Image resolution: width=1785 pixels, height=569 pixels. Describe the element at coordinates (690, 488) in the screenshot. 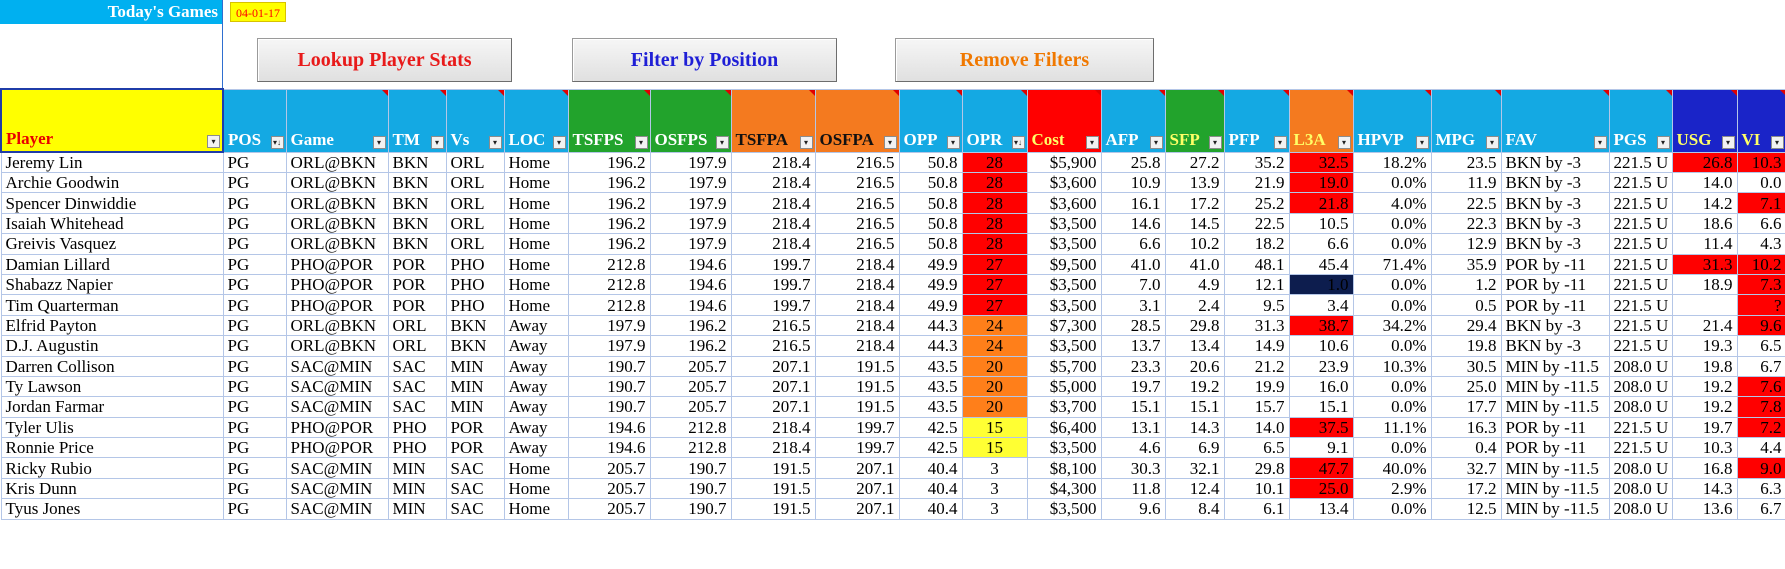

I see `cell-osfps: 190.7` at that location.